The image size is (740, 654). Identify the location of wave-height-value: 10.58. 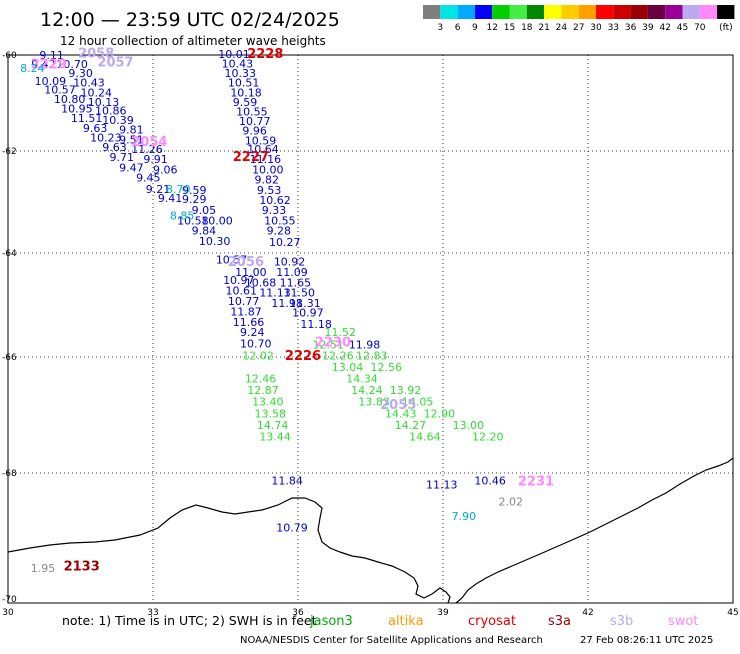
(193, 220).